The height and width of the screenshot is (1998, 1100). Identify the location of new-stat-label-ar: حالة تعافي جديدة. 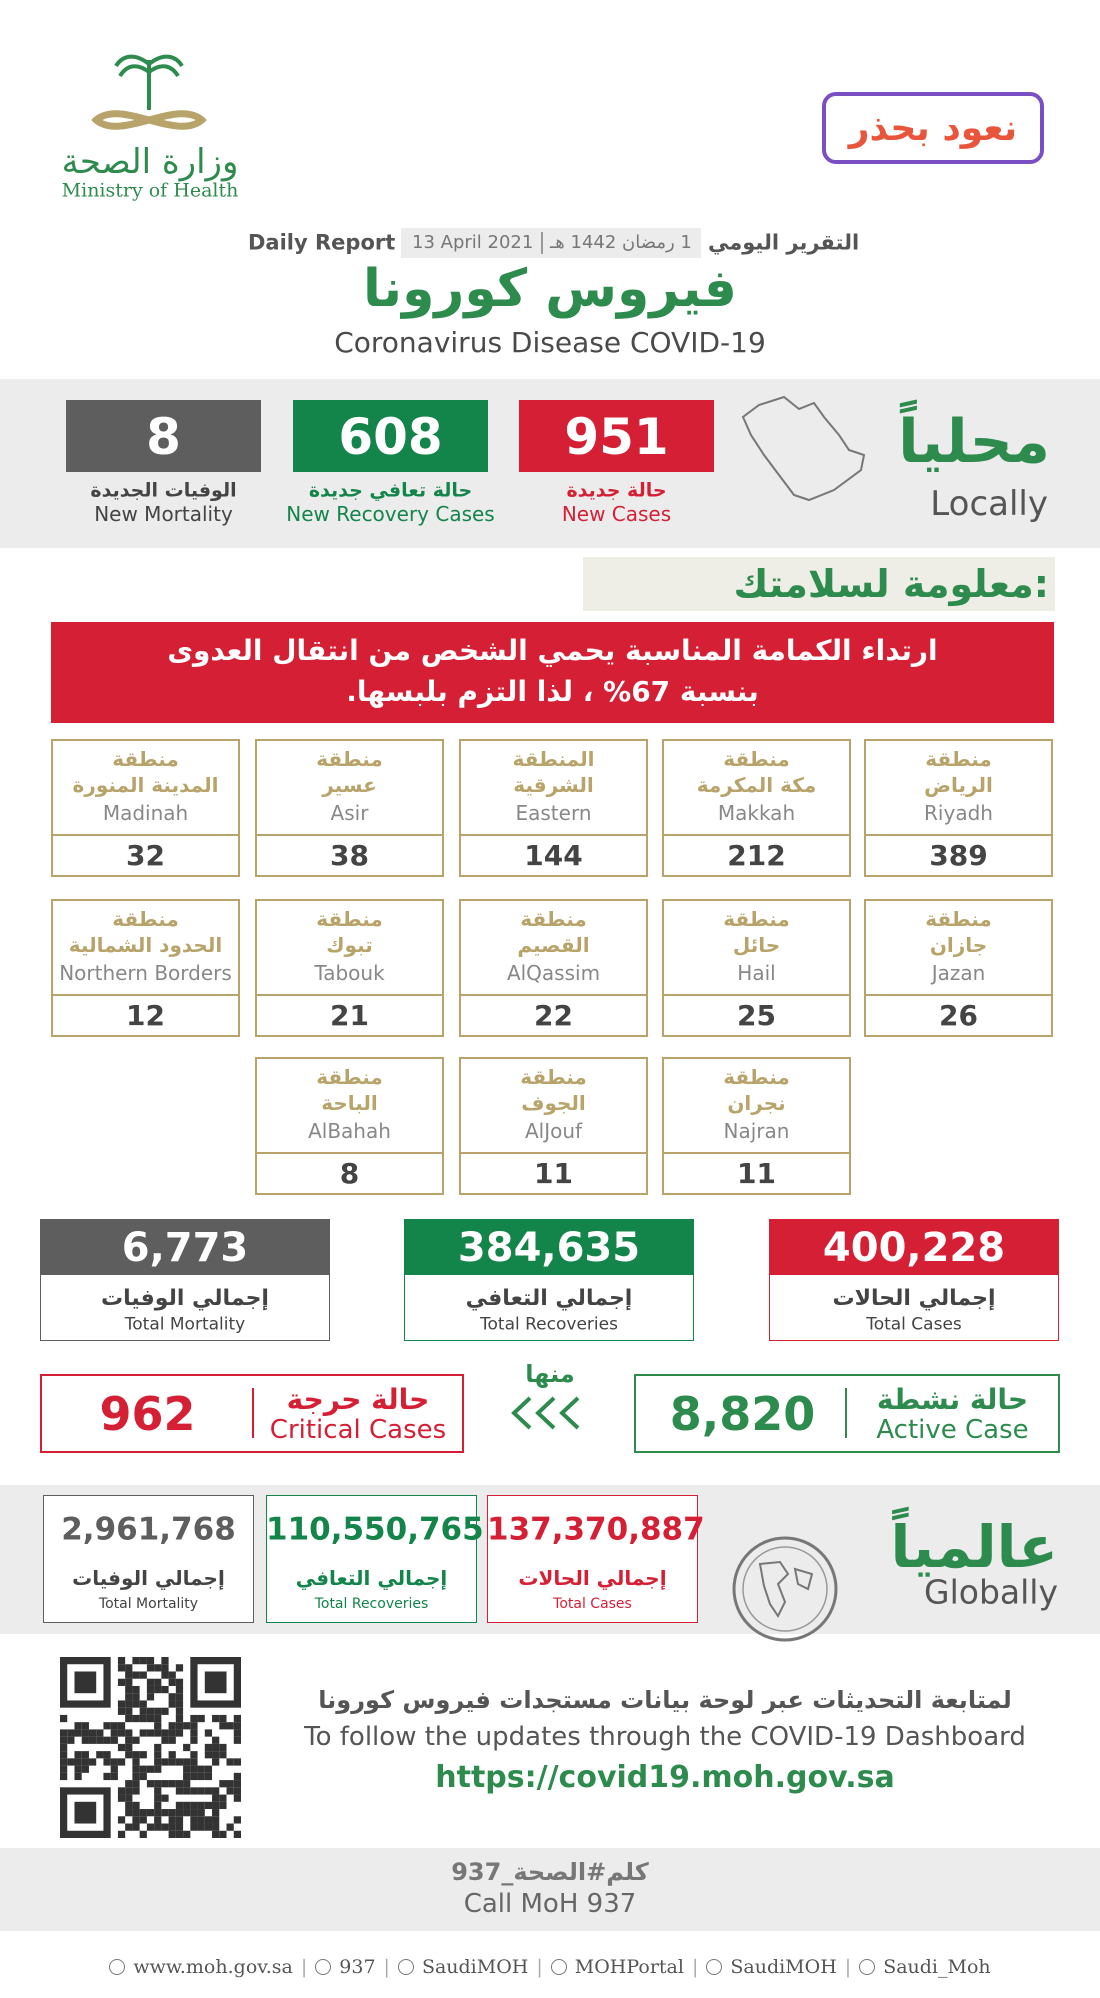
(390, 490).